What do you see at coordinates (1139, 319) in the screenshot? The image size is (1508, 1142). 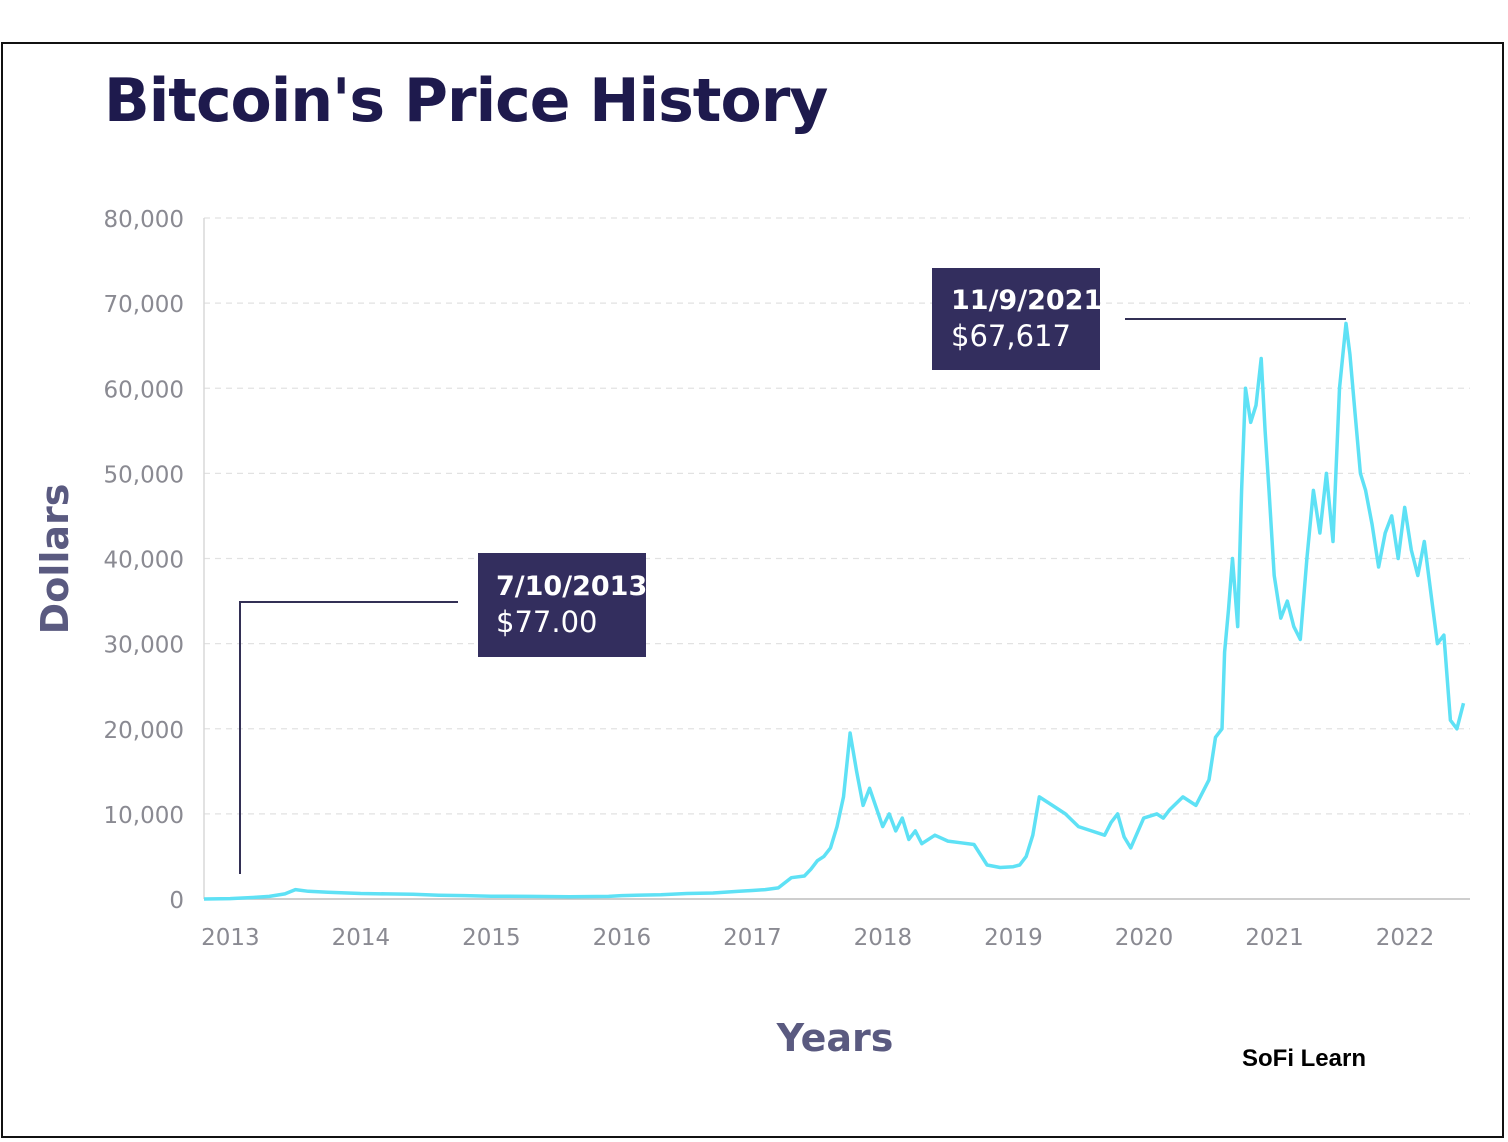 I see `callout-2021: 11/9/2021 $67,617` at bounding box center [1139, 319].